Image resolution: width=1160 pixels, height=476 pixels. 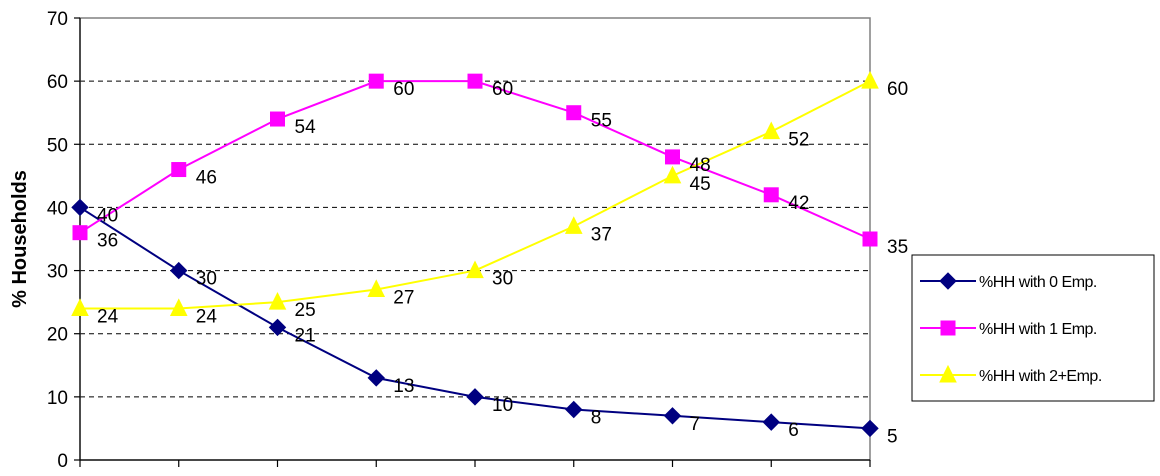 I want to click on data-label: 42, so click(x=798, y=203).